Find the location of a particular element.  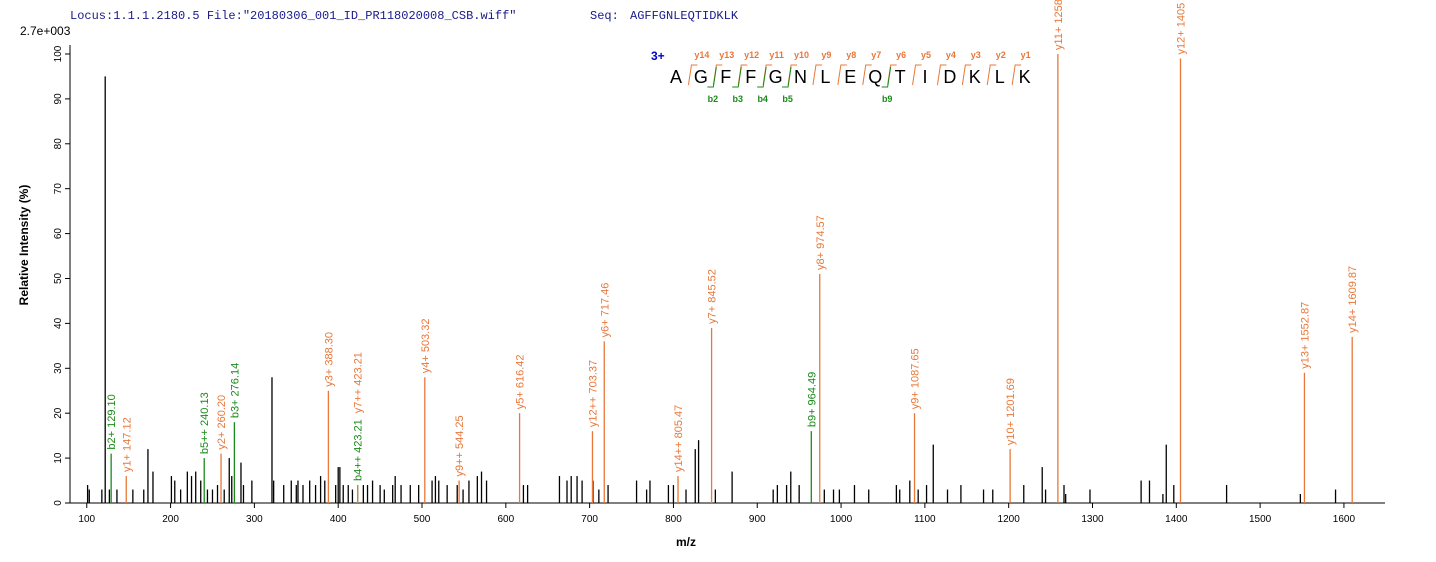

peak-label: y9++ 544.25 is located at coordinates (460, 445).